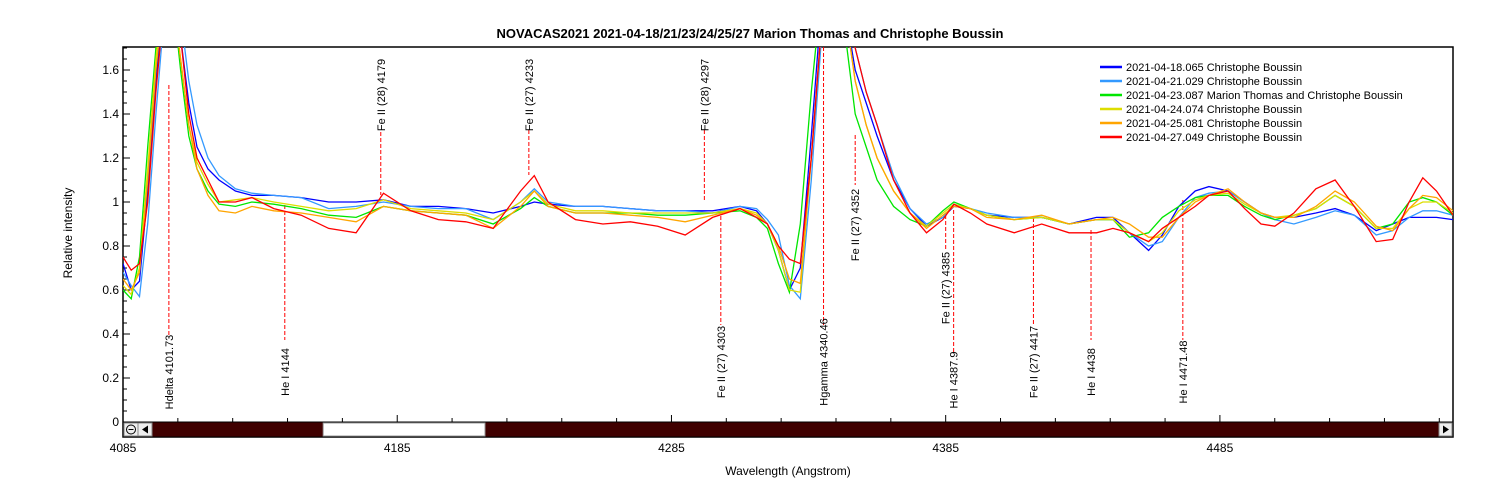  What do you see at coordinates (115, 422) in the screenshot?
I see `y-tick-label: 0` at bounding box center [115, 422].